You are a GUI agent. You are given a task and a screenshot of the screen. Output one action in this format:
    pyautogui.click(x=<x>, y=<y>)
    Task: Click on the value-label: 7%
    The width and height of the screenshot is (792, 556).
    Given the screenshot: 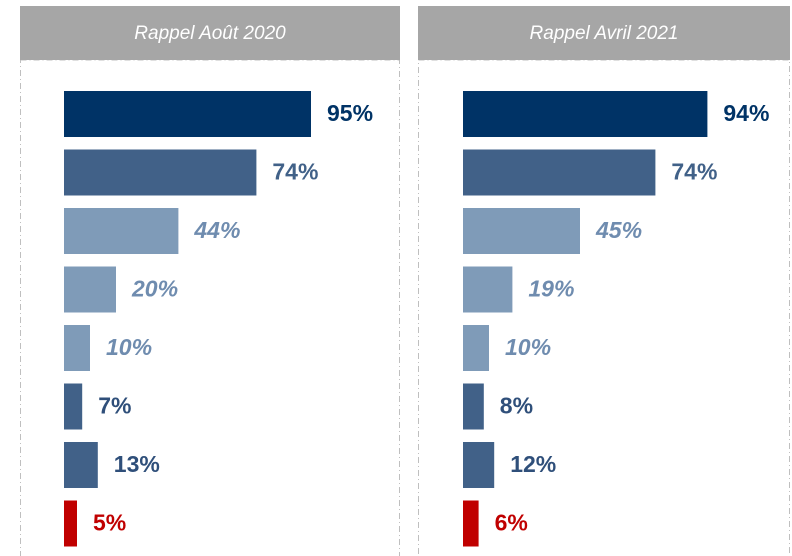 What is the action you would take?
    pyautogui.click(x=114, y=406)
    